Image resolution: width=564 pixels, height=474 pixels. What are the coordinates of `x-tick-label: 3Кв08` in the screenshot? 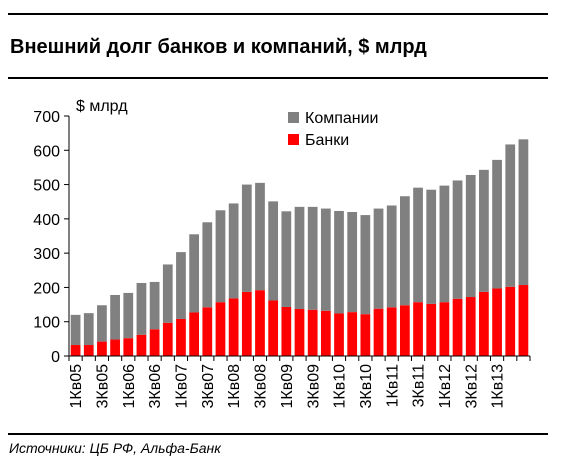 It's located at (261, 386).